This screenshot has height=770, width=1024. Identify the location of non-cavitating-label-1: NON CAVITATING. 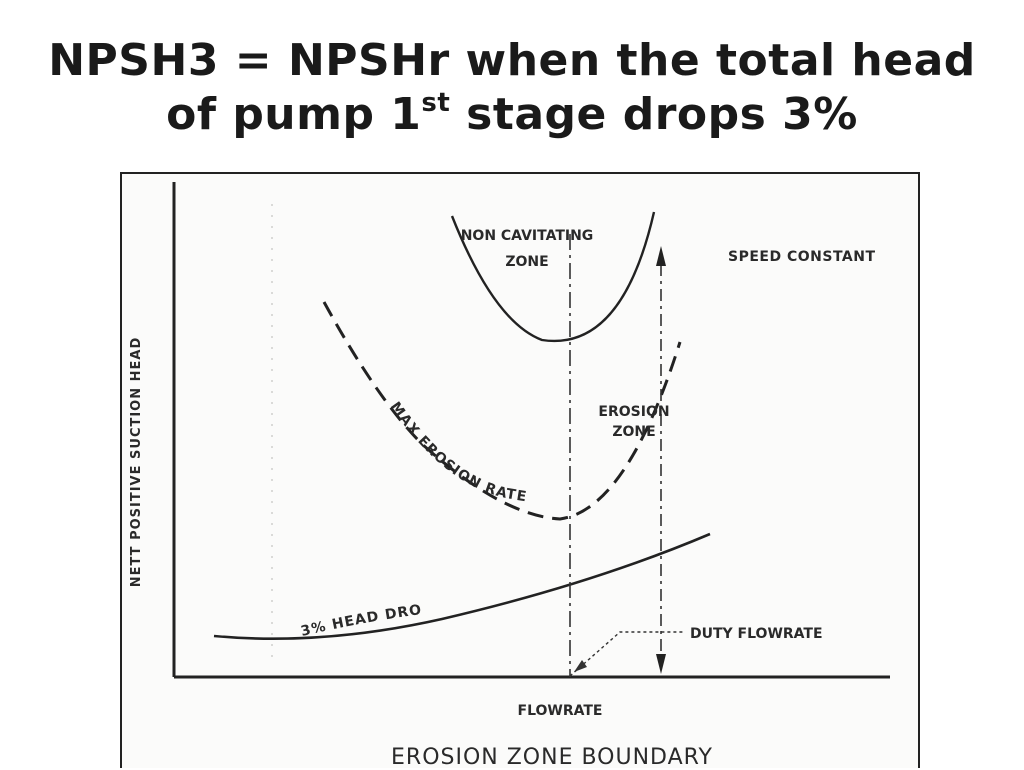
(527, 236).